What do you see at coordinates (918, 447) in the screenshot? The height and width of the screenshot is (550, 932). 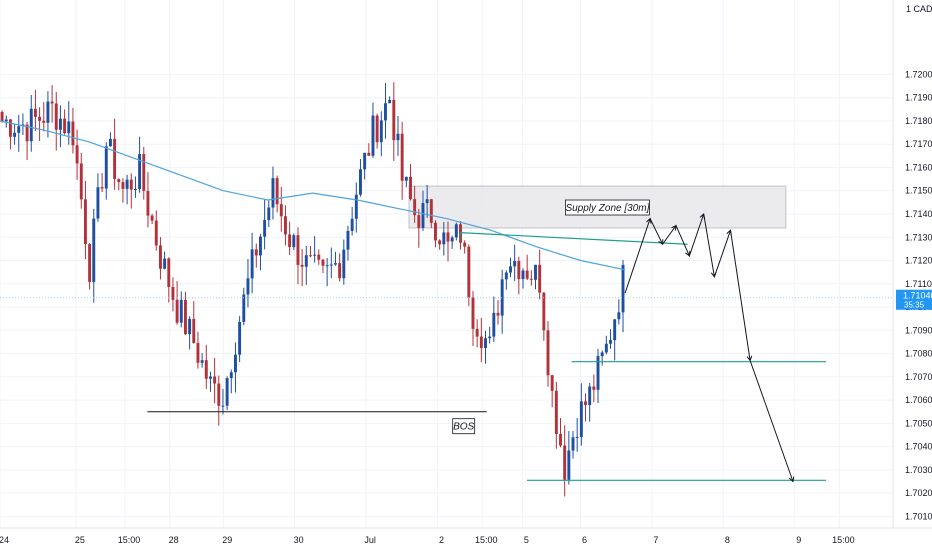 I see `price-tick-label: 1.70400` at bounding box center [918, 447].